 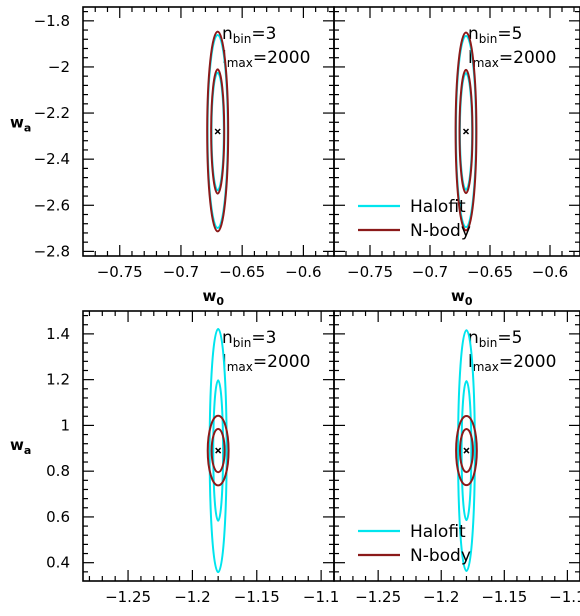 What do you see at coordinates (65, 425) in the screenshot?
I see `y-tick-label: 1` at bounding box center [65, 425].